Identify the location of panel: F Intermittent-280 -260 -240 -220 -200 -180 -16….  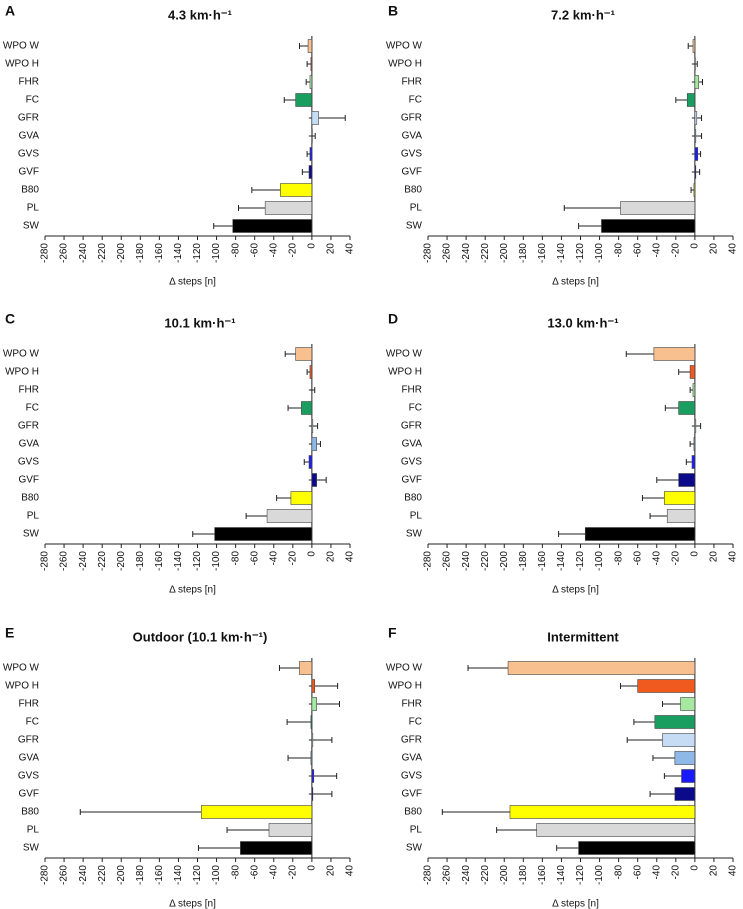
(562, 767).